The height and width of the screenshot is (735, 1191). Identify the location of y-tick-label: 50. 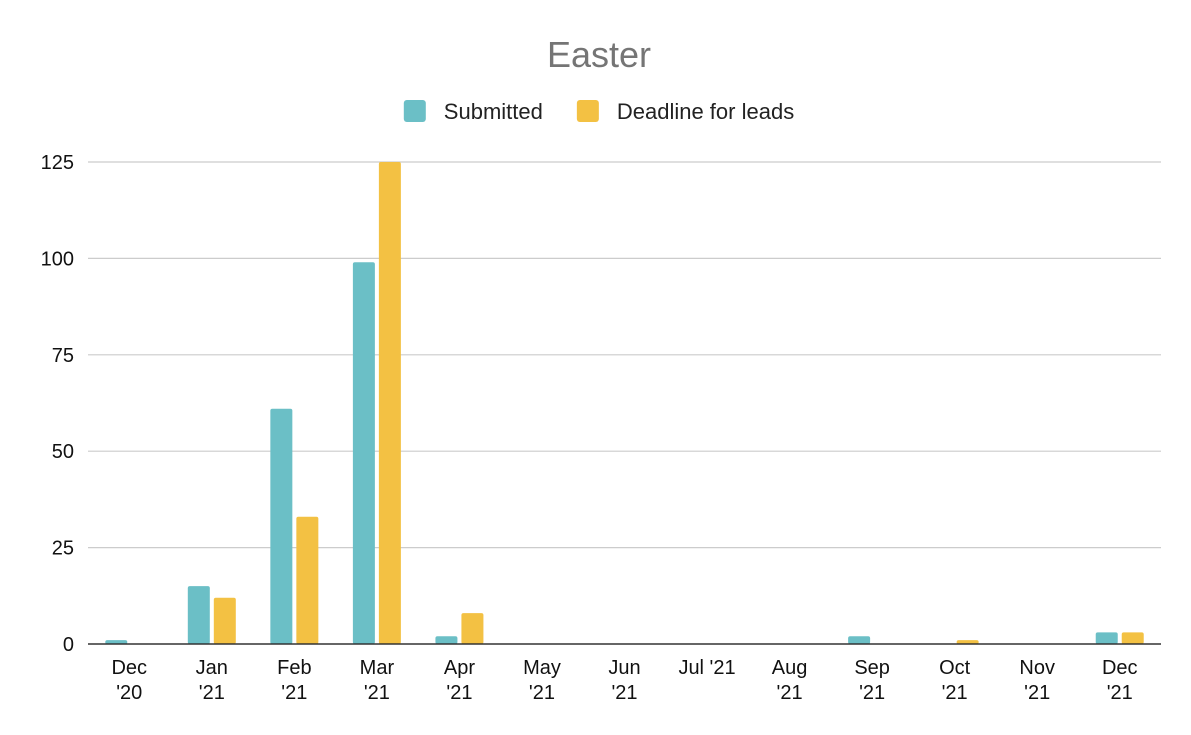
(63, 452).